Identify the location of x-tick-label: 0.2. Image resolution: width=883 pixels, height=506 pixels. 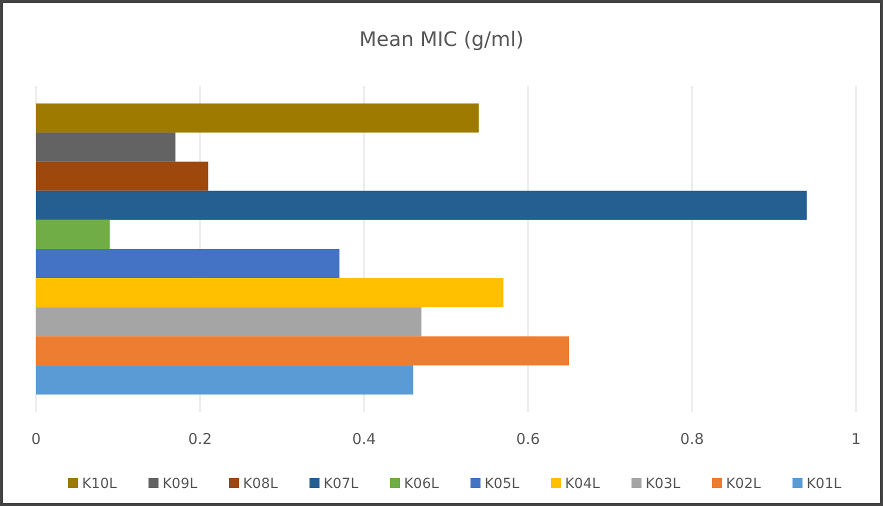
(200, 439).